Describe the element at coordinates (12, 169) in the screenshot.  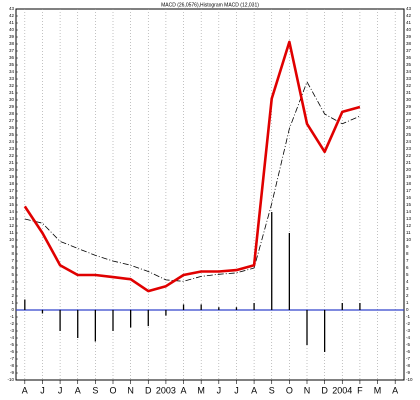
I see `y-tick-label: 20` at that location.